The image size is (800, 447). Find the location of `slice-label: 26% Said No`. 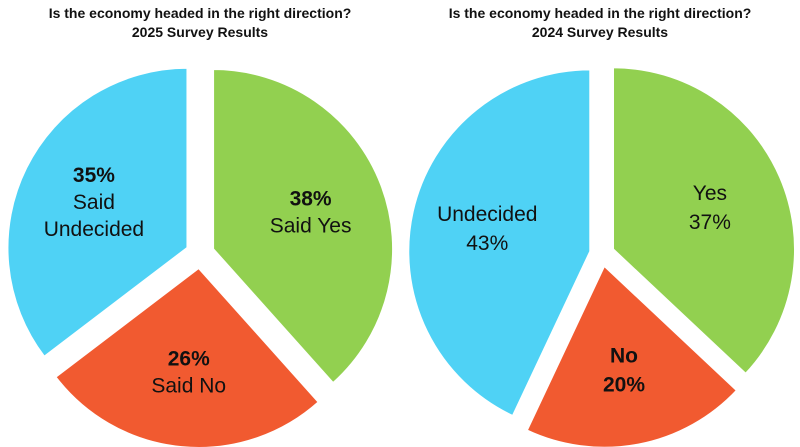

slice-label: 26% Said No is located at coordinates (188, 373).